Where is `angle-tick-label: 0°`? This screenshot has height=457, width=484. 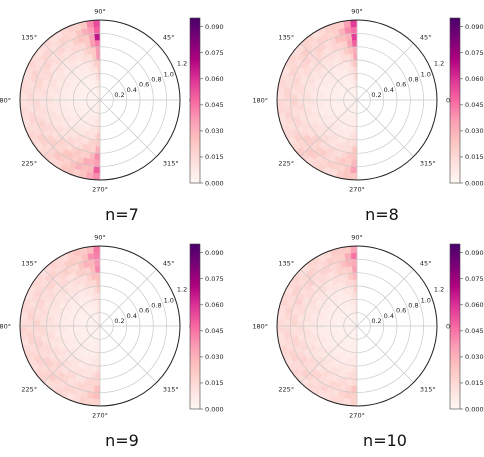 angle-tick-label: 0° is located at coordinates (449, 101).